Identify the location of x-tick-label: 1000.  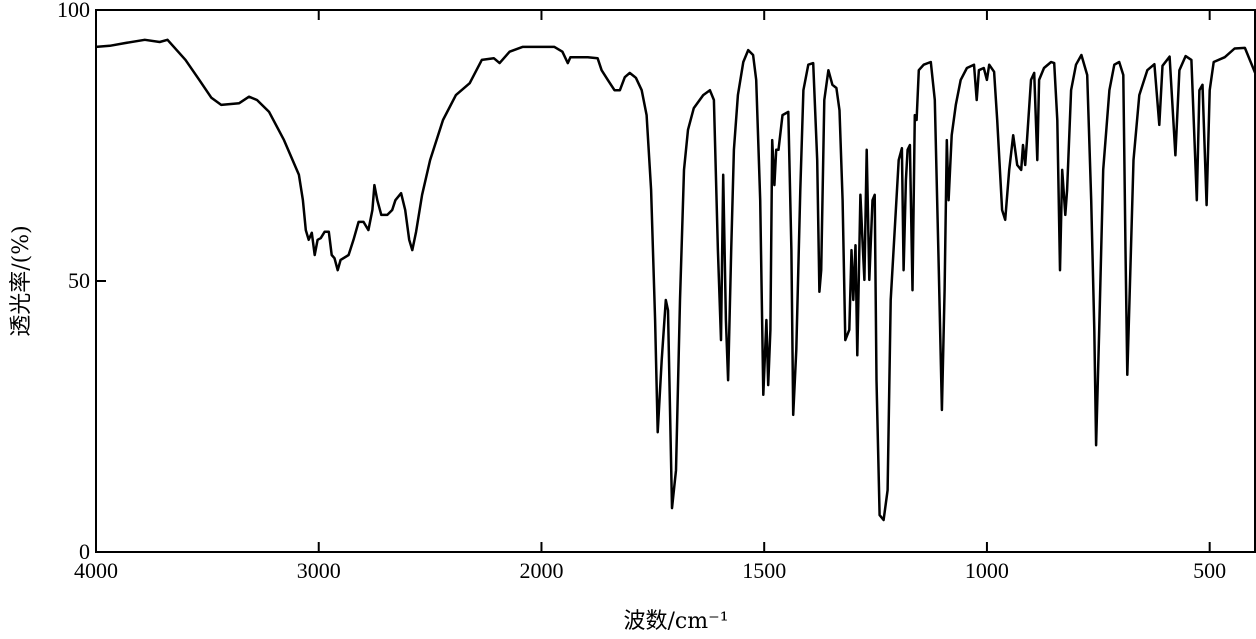
(987, 570).